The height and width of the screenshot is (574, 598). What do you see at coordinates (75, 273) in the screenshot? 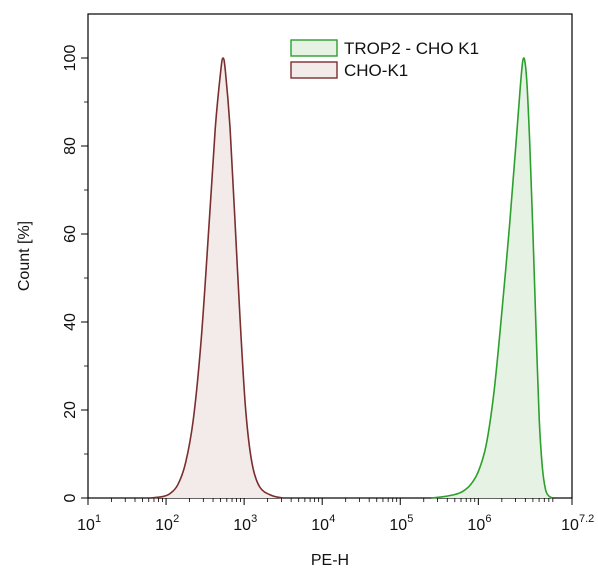
I see `y-axis: 0 20 40 60 80 100` at bounding box center [75, 273].